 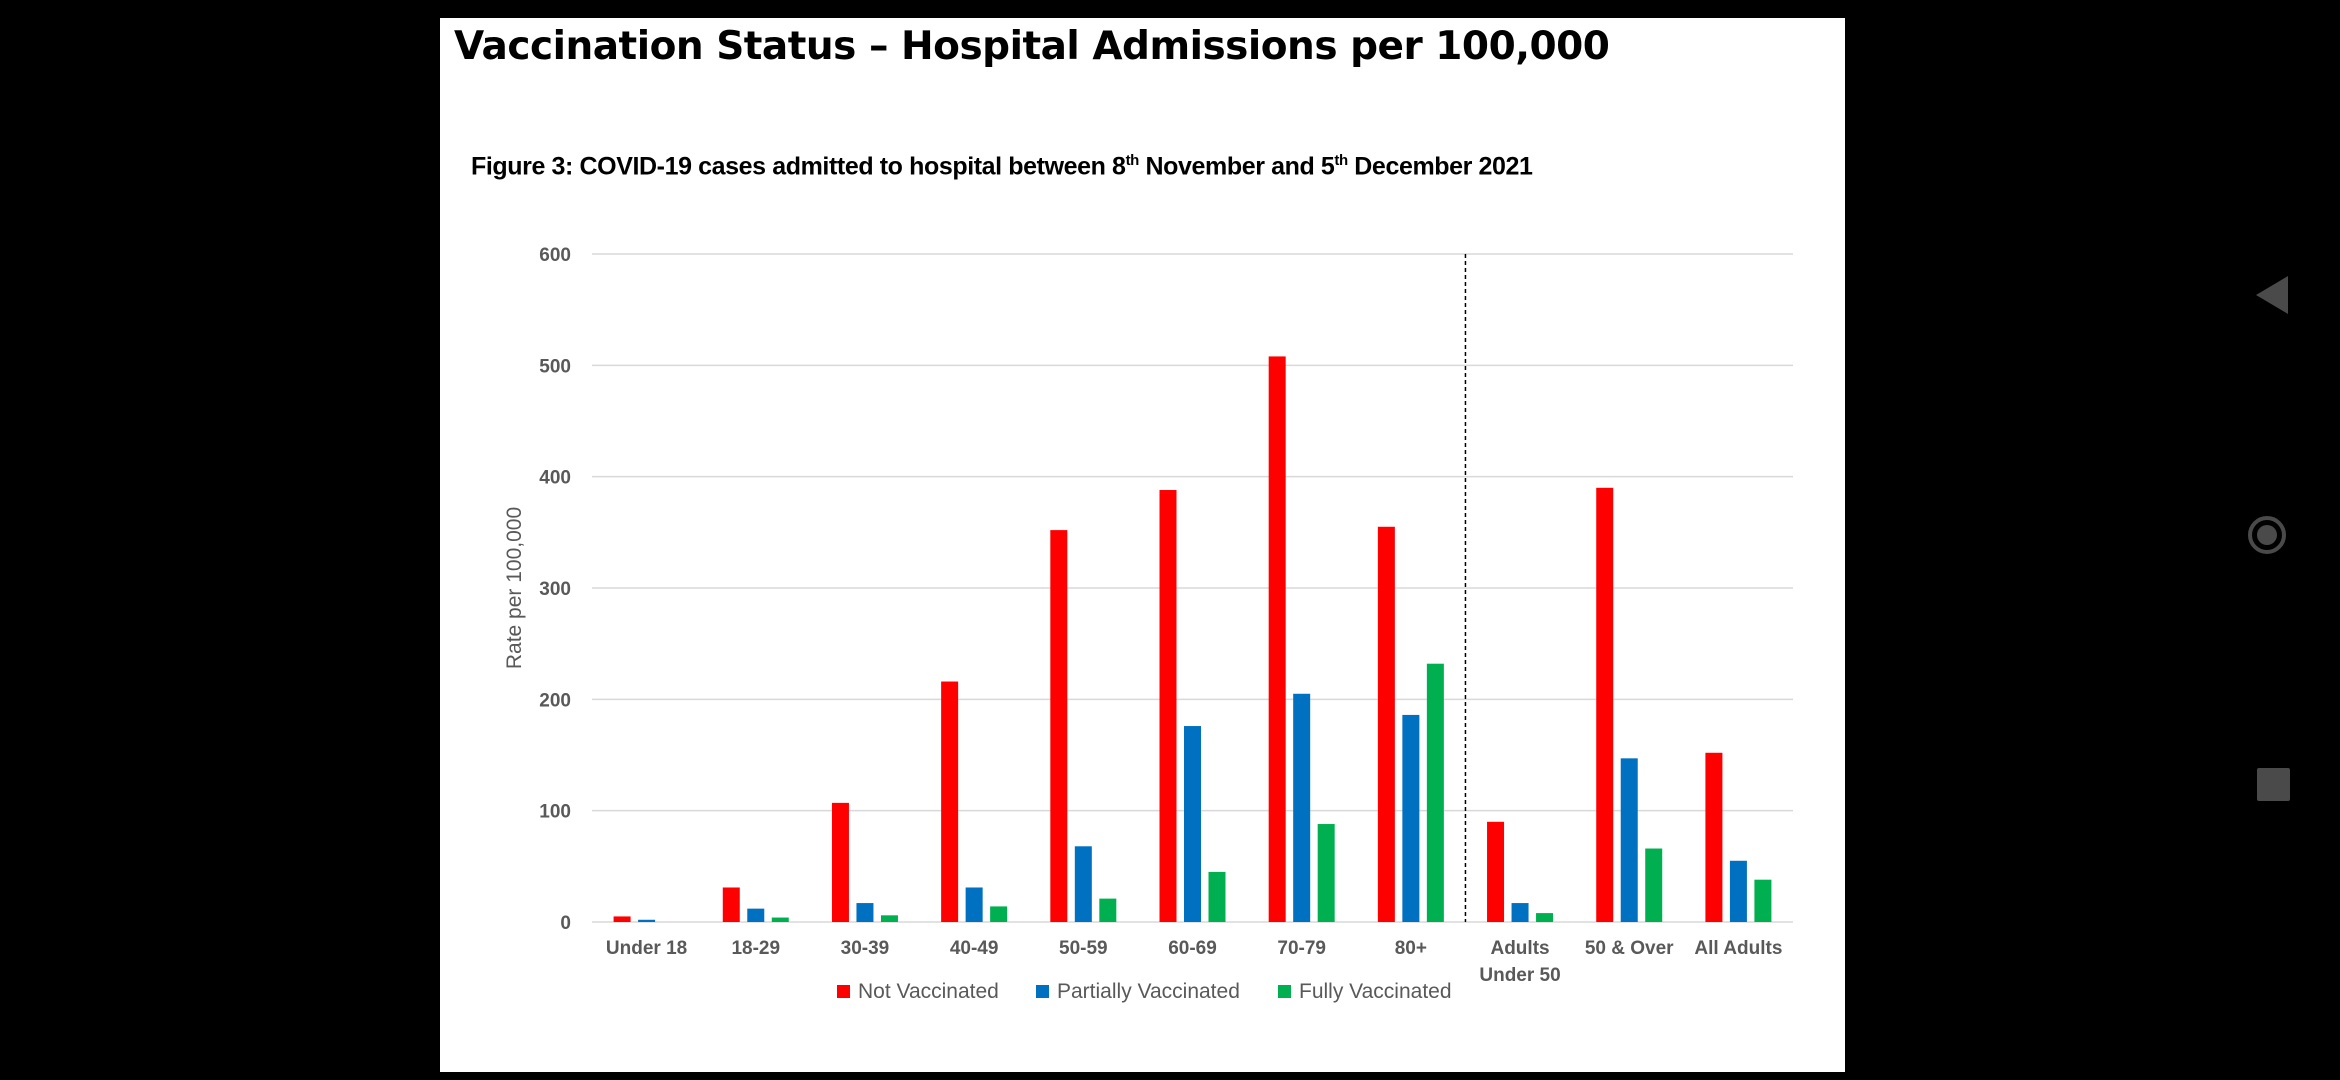 I want to click on home-circle-icon, so click(x=2267, y=535).